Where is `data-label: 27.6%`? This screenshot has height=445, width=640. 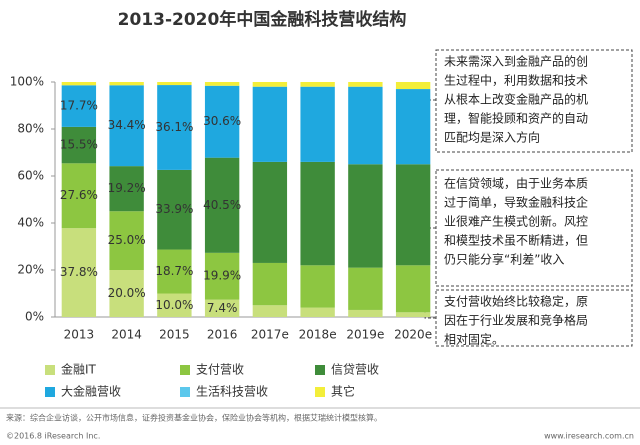
data-label: 27.6% is located at coordinates (79, 195).